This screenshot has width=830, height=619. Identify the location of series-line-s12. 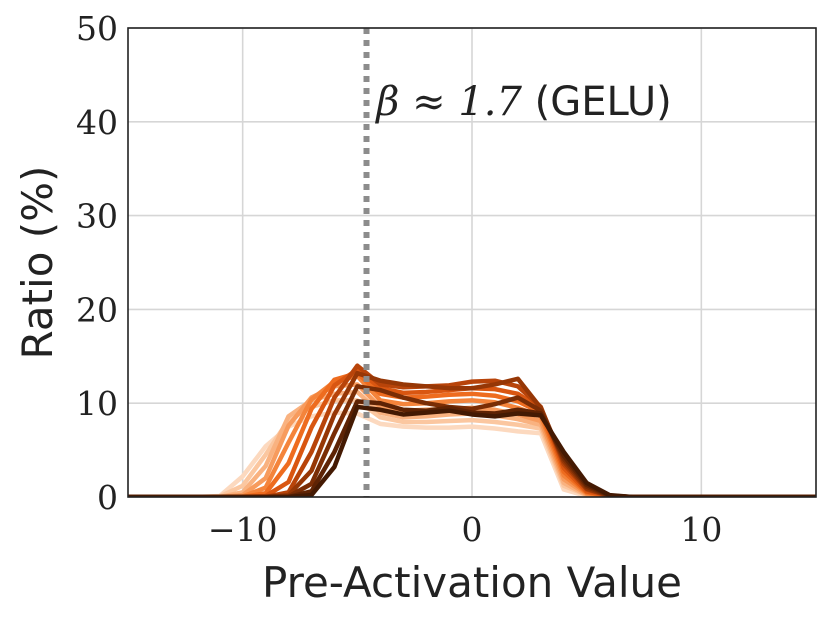
(472, 450).